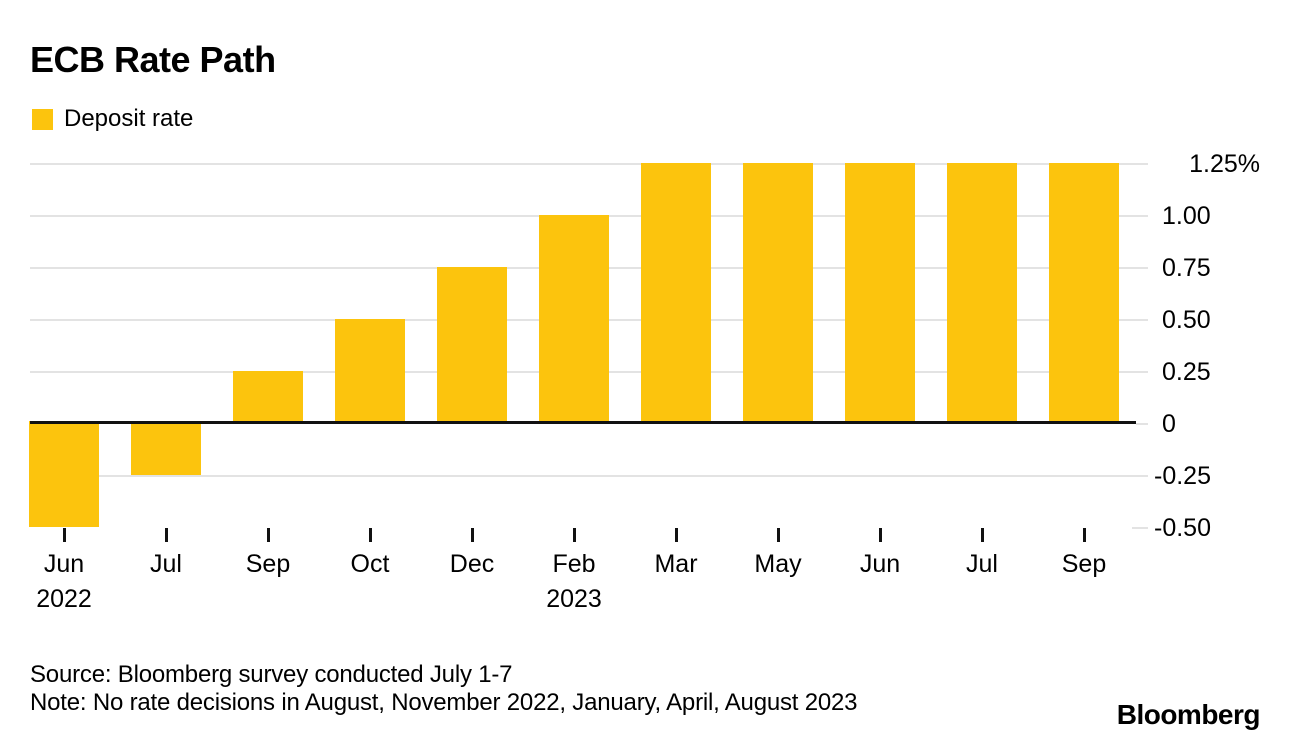  I want to click on y-axis-label: 0, so click(1169, 424).